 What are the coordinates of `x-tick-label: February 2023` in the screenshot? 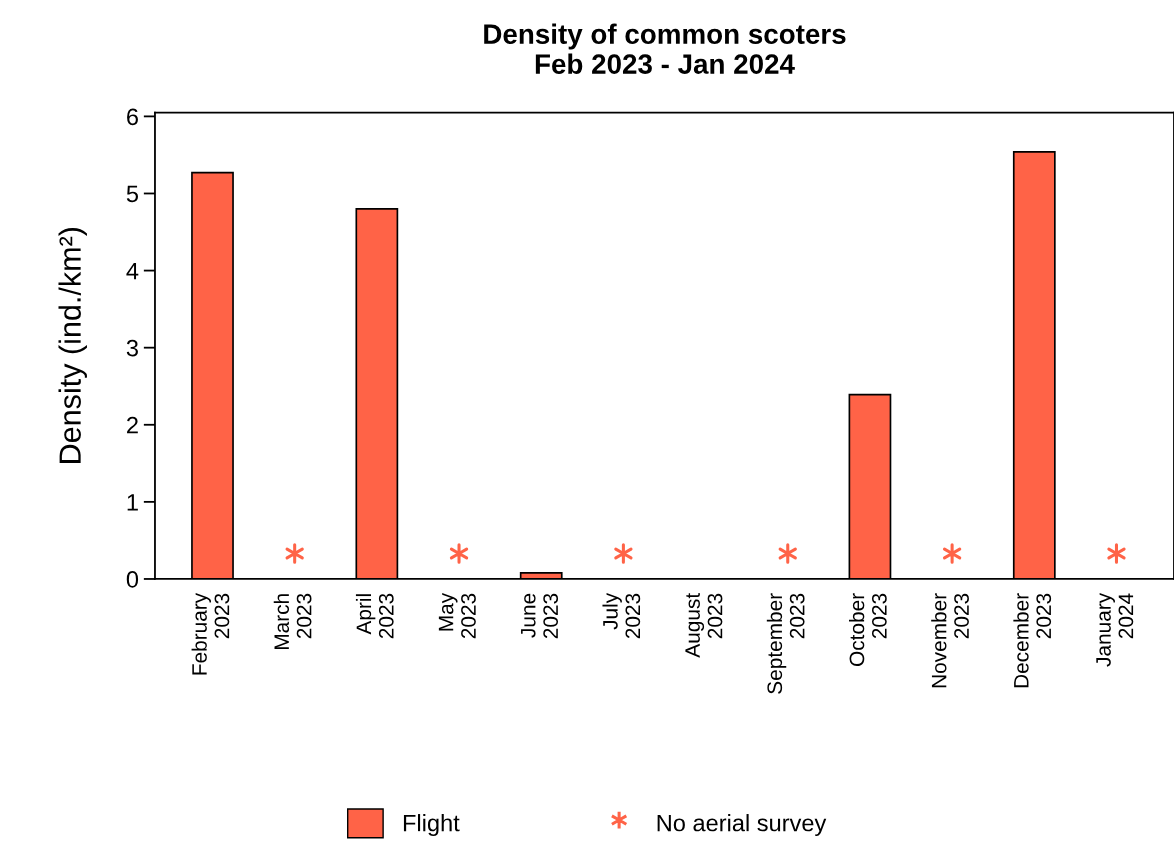 It's located at (210, 633).